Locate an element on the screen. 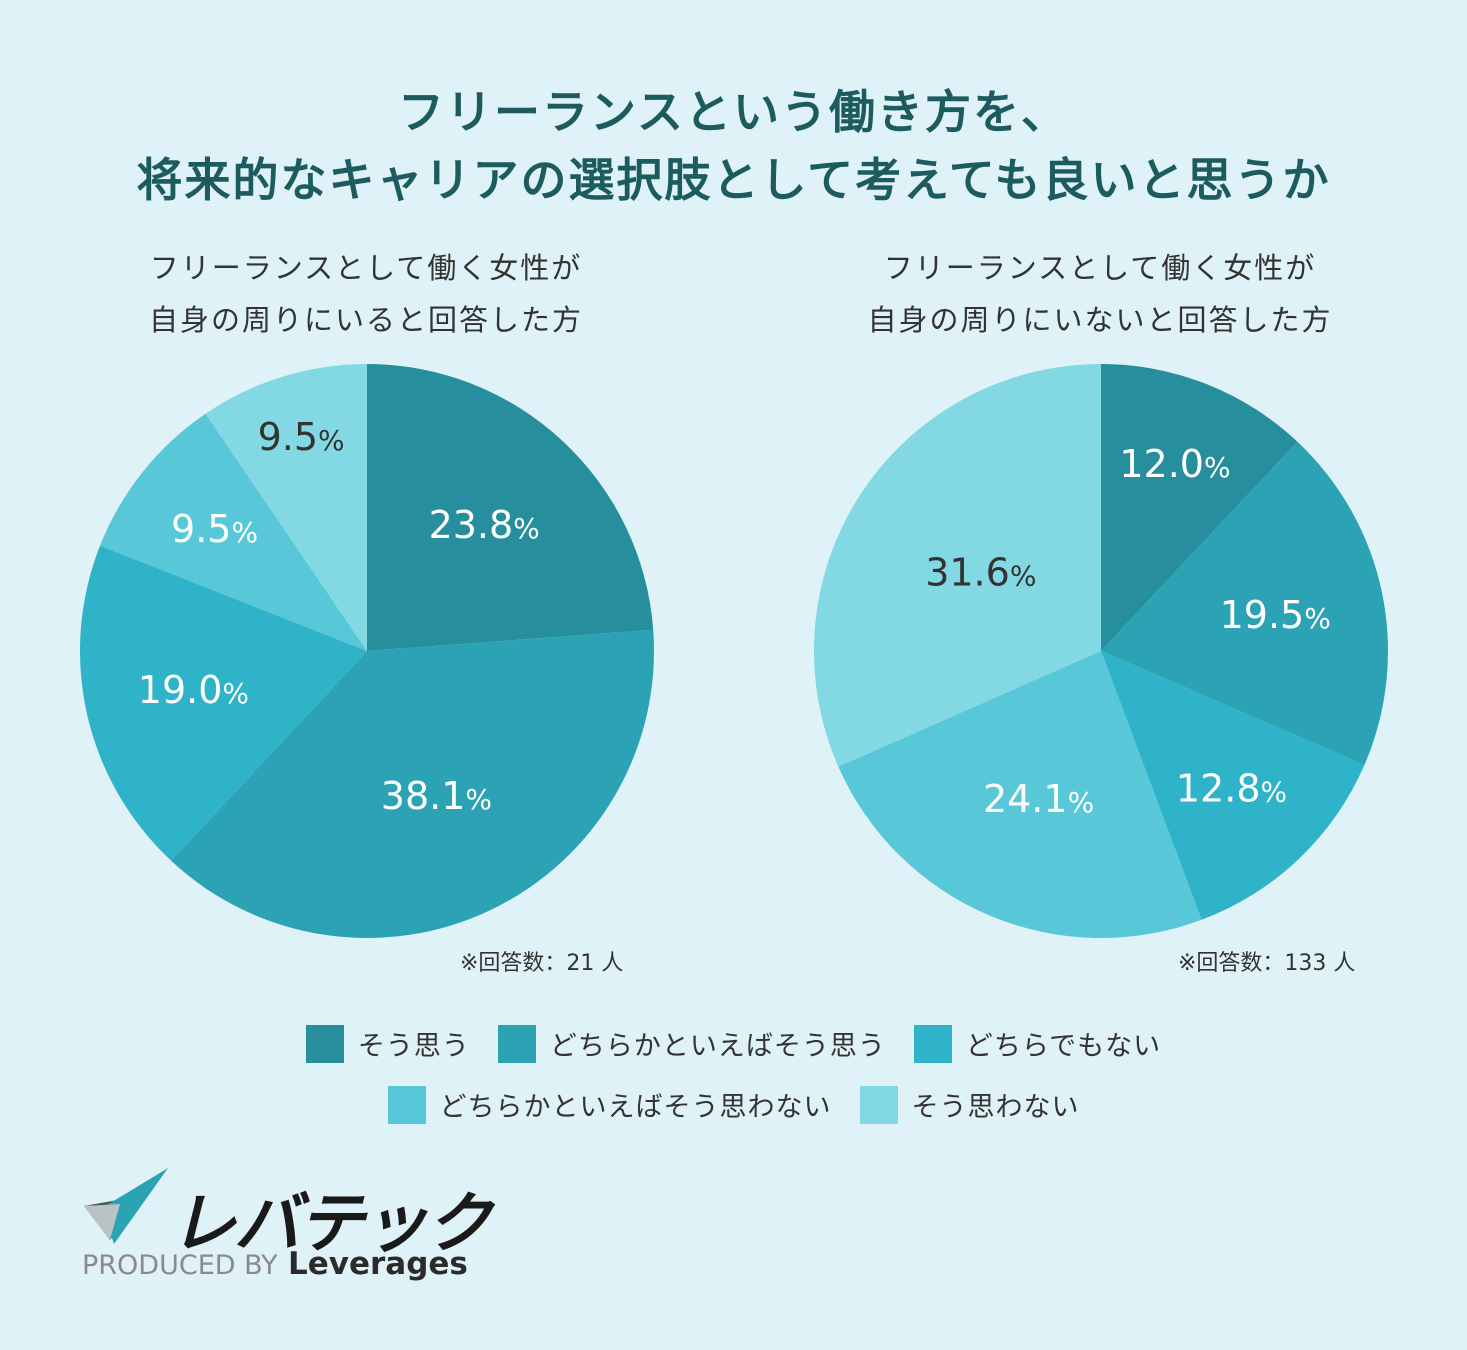 The image size is (1467, 1350). legend-item-dochira-demo-nai: どちらでもない is located at coordinates (1037, 1043).